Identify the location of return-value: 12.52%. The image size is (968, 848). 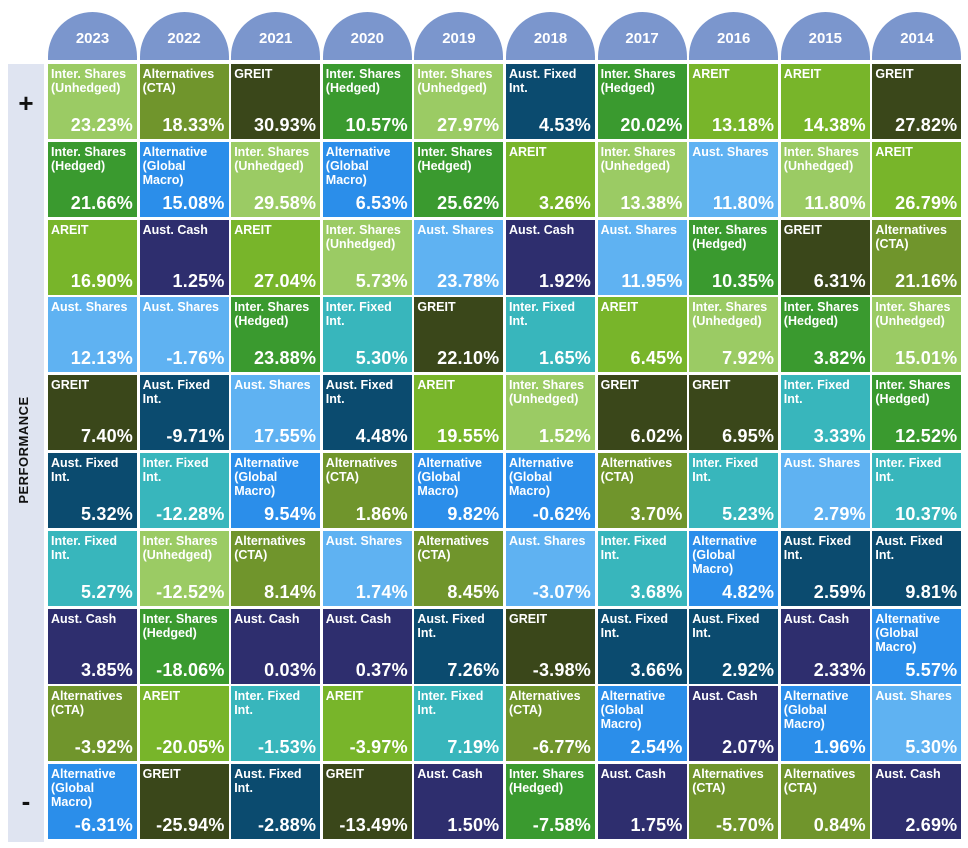
(926, 436).